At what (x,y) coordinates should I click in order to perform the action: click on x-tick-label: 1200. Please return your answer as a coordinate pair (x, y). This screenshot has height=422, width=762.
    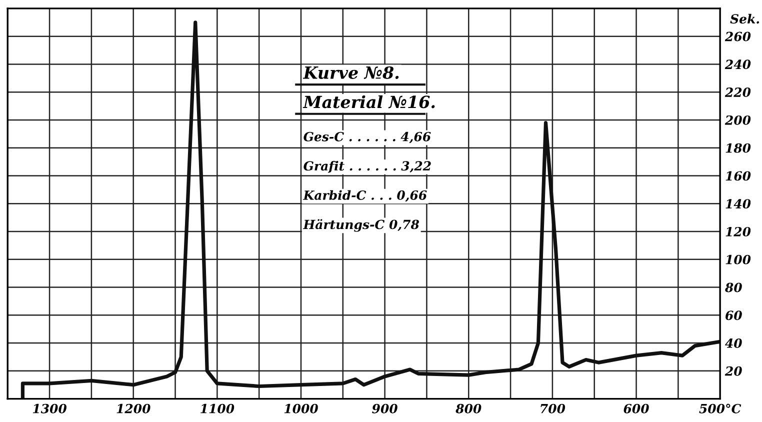
    Looking at the image, I should click on (133, 409).